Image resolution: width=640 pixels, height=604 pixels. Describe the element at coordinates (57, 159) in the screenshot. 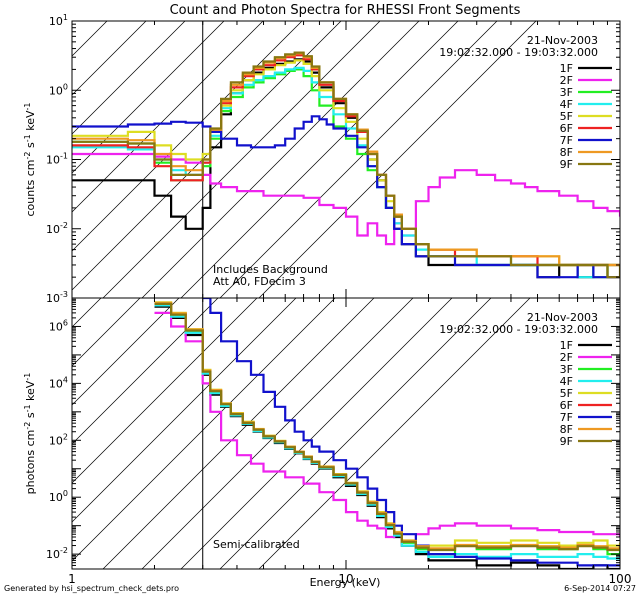

I see `y-tick-label: 10⁻¹` at that location.